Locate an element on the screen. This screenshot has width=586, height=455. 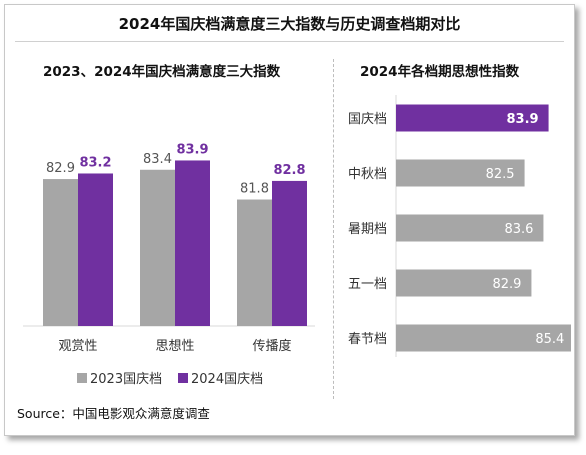
legend-swatch-2023 is located at coordinates (82, 378).